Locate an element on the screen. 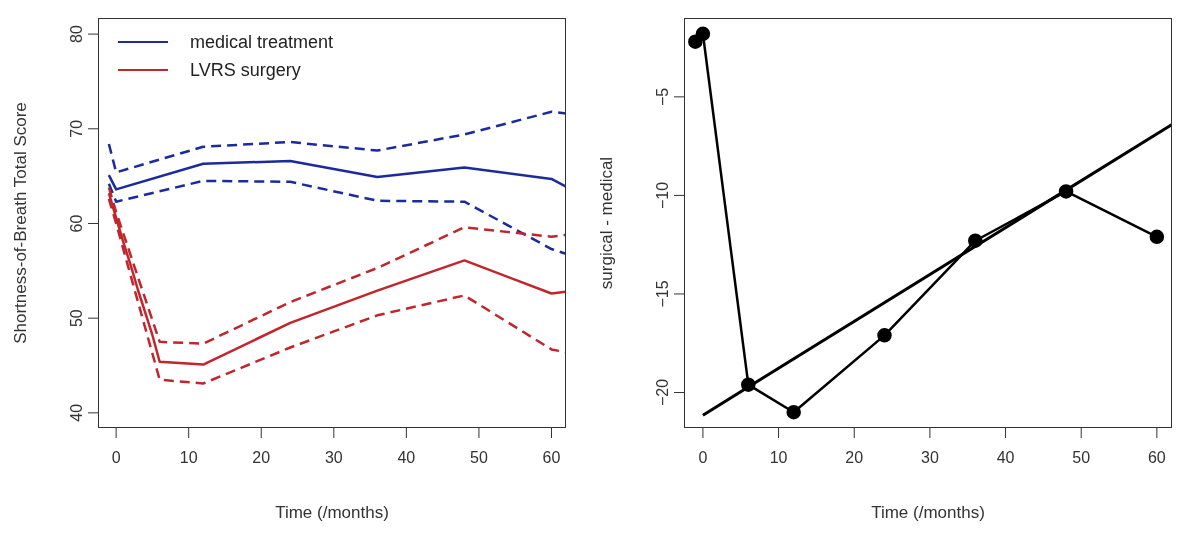 The height and width of the screenshot is (550, 1192). y-tick-label: 60 is located at coordinates (76, 223).